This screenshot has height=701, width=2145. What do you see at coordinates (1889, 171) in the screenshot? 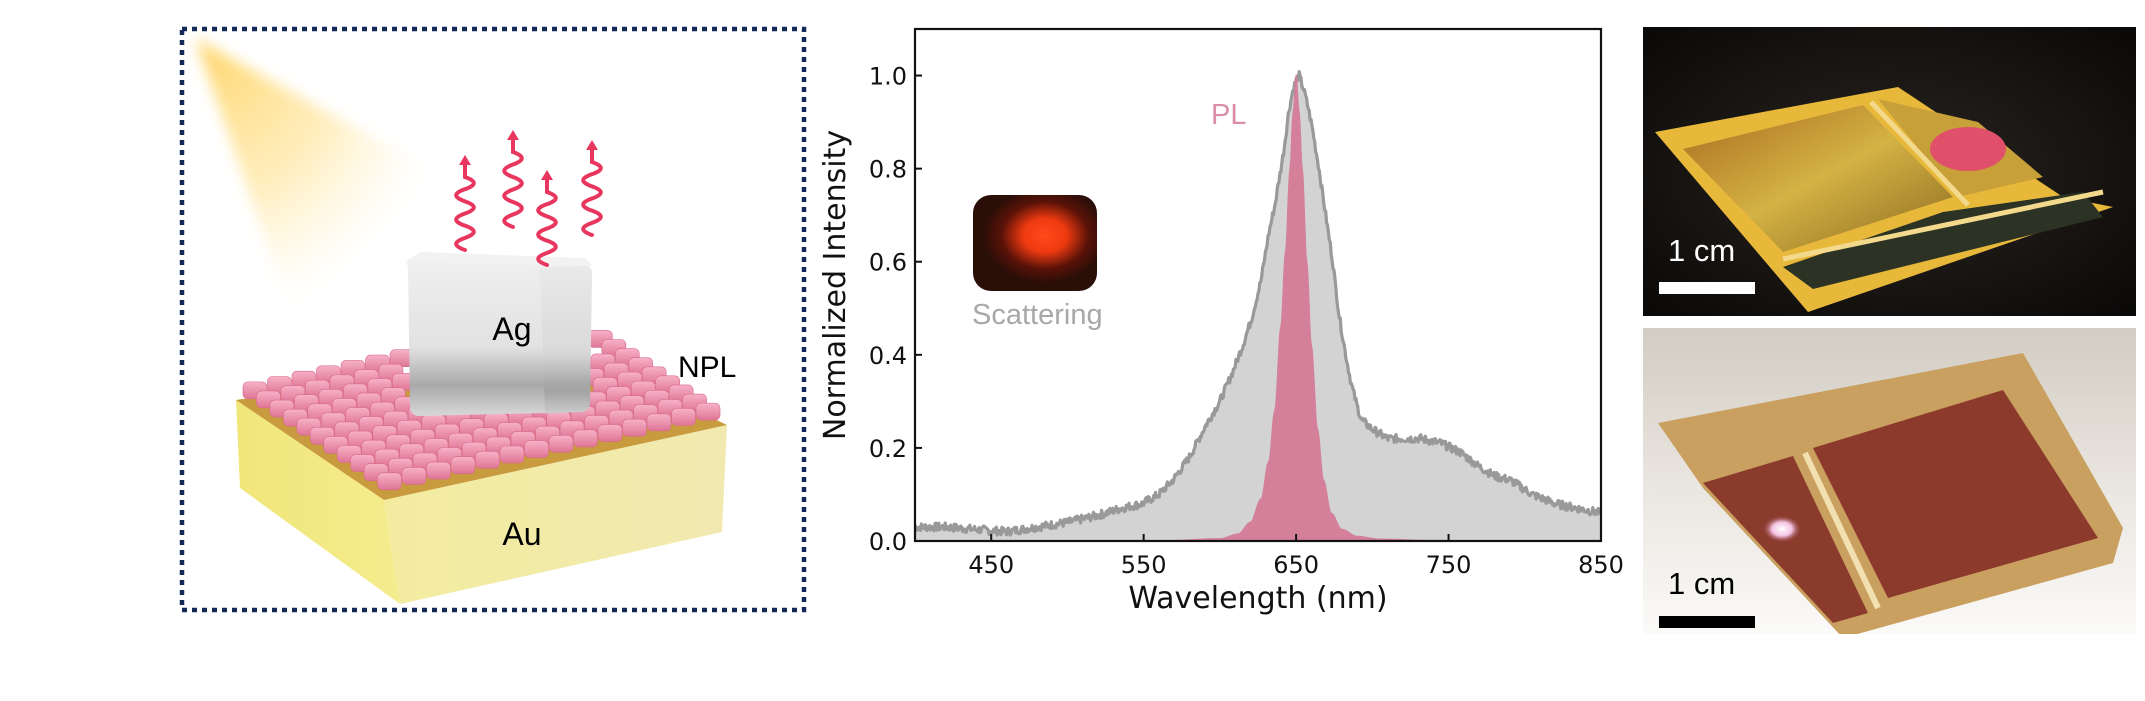
I see `device-photo-top: 1 cm` at bounding box center [1889, 171].